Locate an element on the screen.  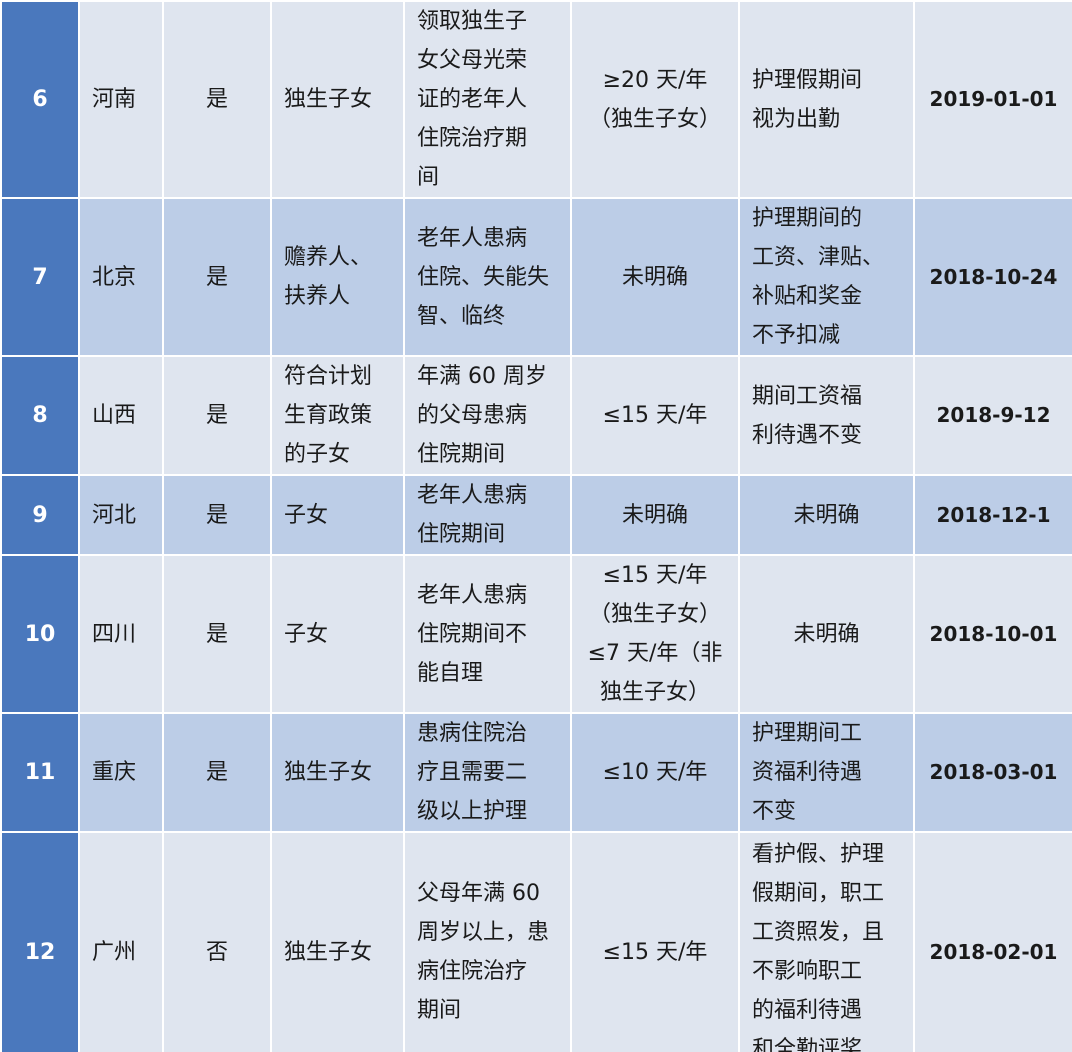
table-cell: 护理假期间 视为出勤 is located at coordinates (826, 99).